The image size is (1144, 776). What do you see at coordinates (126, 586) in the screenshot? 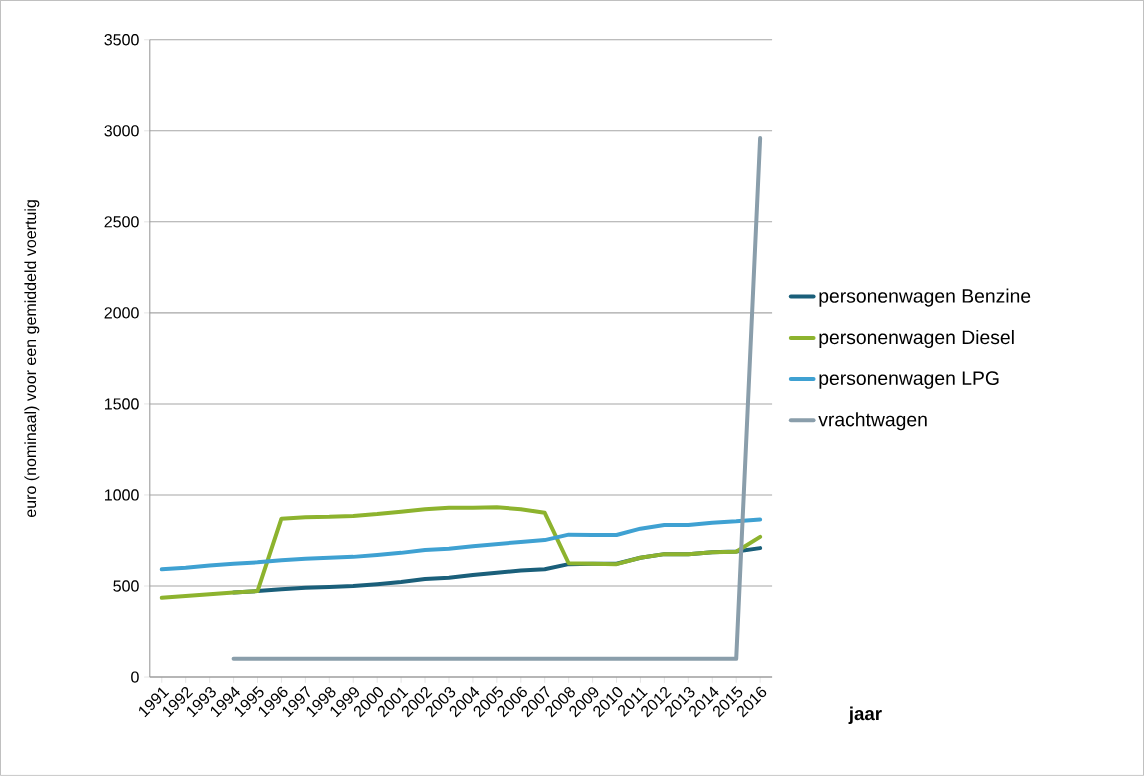
I see `y-tick-label: 500` at bounding box center [126, 586].